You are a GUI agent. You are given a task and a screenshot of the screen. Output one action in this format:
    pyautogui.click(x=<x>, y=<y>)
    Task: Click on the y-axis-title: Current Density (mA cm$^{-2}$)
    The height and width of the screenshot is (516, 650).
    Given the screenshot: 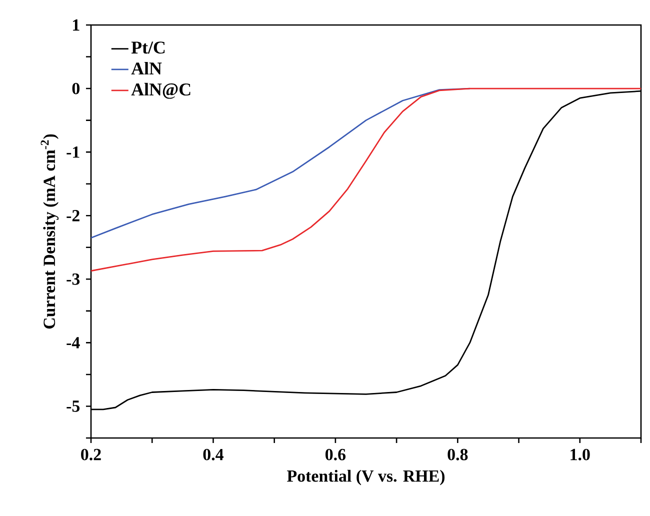 What is the action you would take?
    pyautogui.click(x=49, y=231)
    